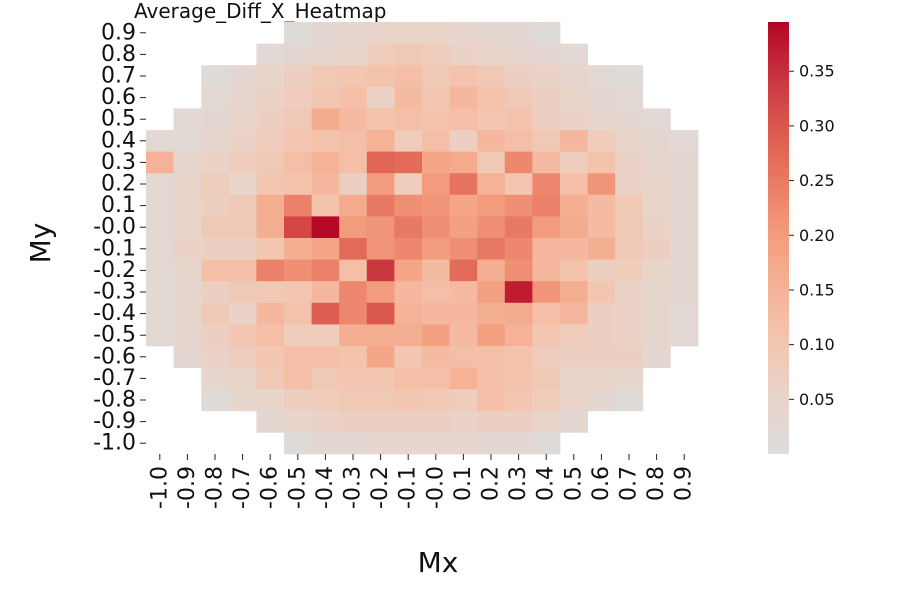  I want to click on y-tick-label: -0.9, so click(114, 421).